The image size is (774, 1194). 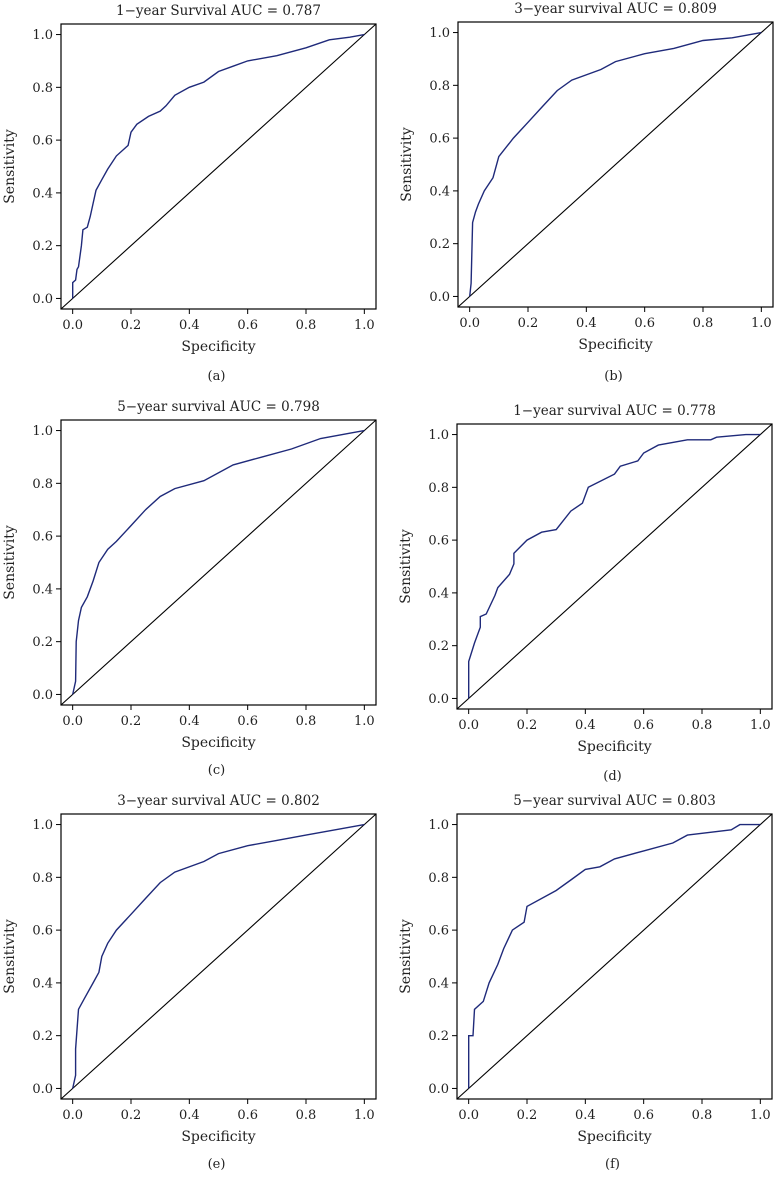 What do you see at coordinates (614, 801) in the screenshot?
I see `chart-title: 5−year survival AUC = 0.803` at bounding box center [614, 801].